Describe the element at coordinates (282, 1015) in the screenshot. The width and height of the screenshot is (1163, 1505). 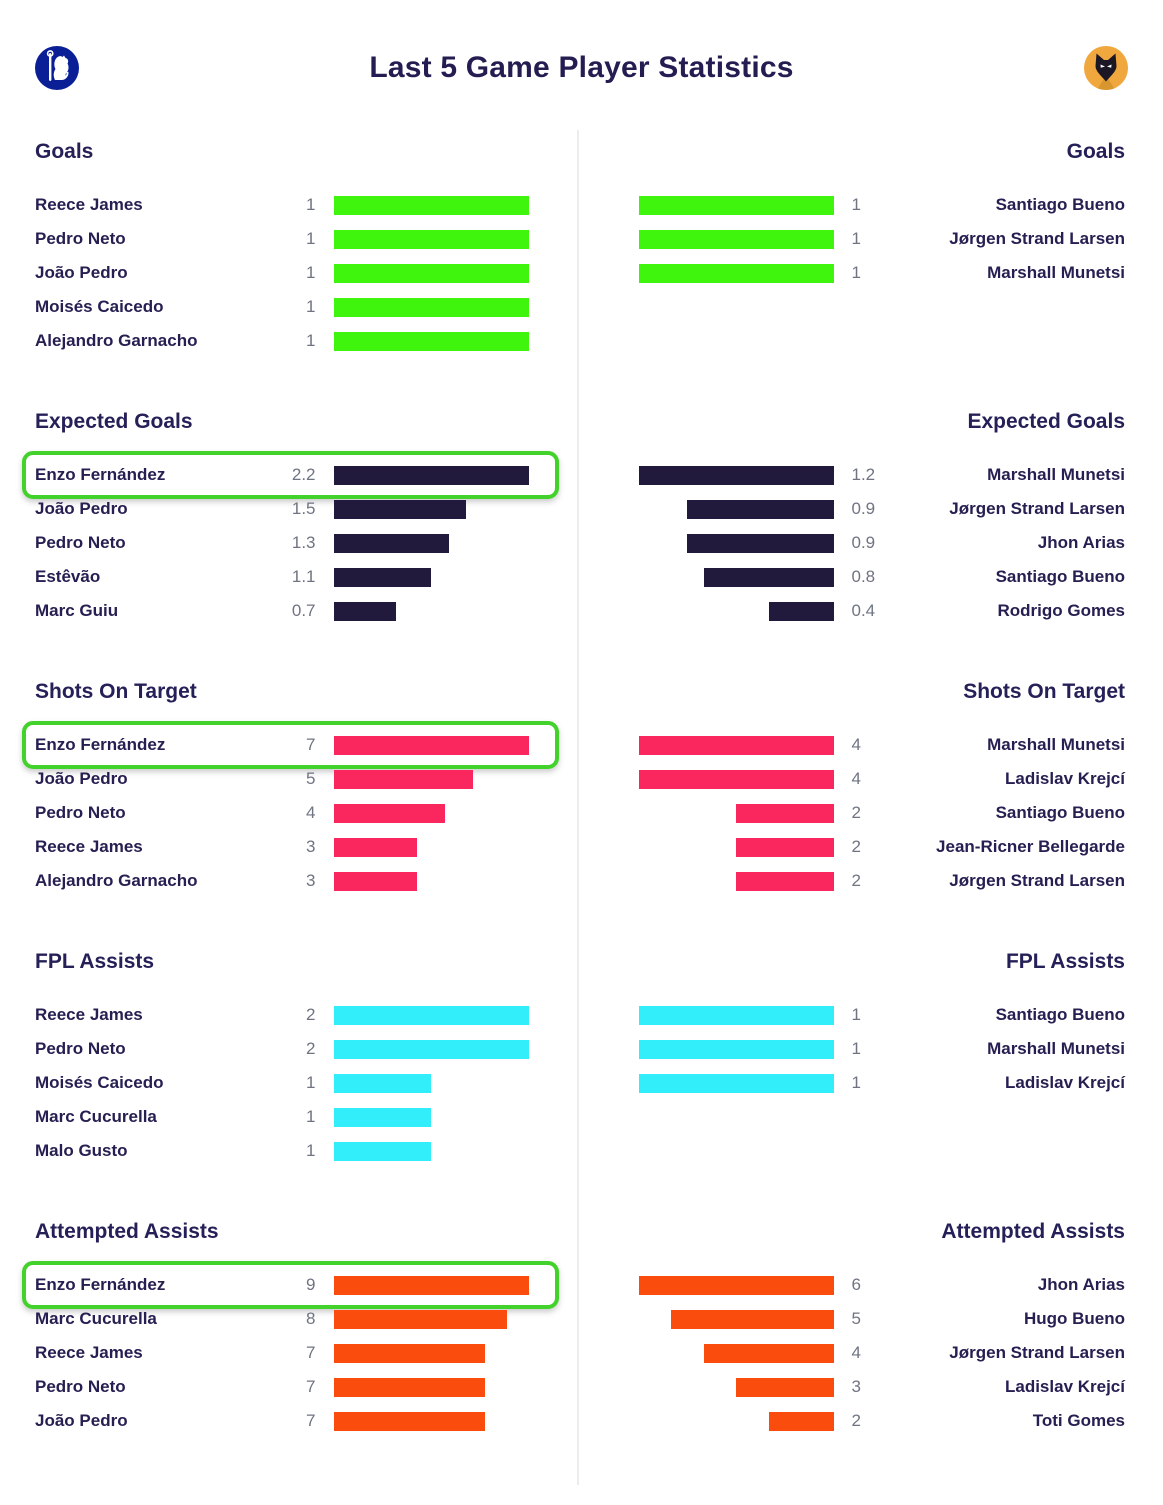
I see `player-stat-row: Reece James 2` at that location.